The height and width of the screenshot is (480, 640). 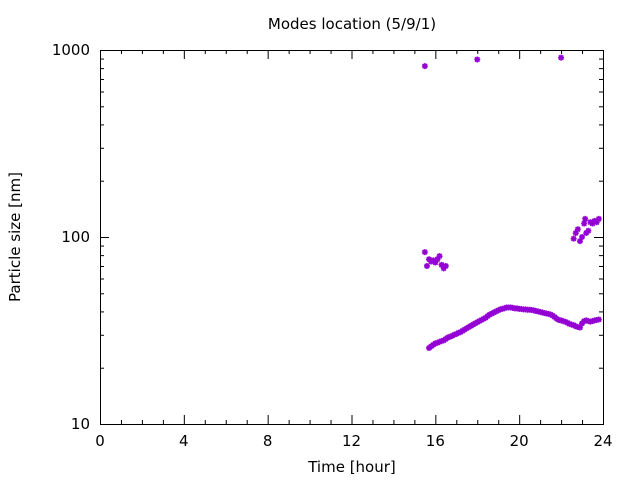 What do you see at coordinates (80, 424) in the screenshot?
I see `y-tick-label: 10` at bounding box center [80, 424].